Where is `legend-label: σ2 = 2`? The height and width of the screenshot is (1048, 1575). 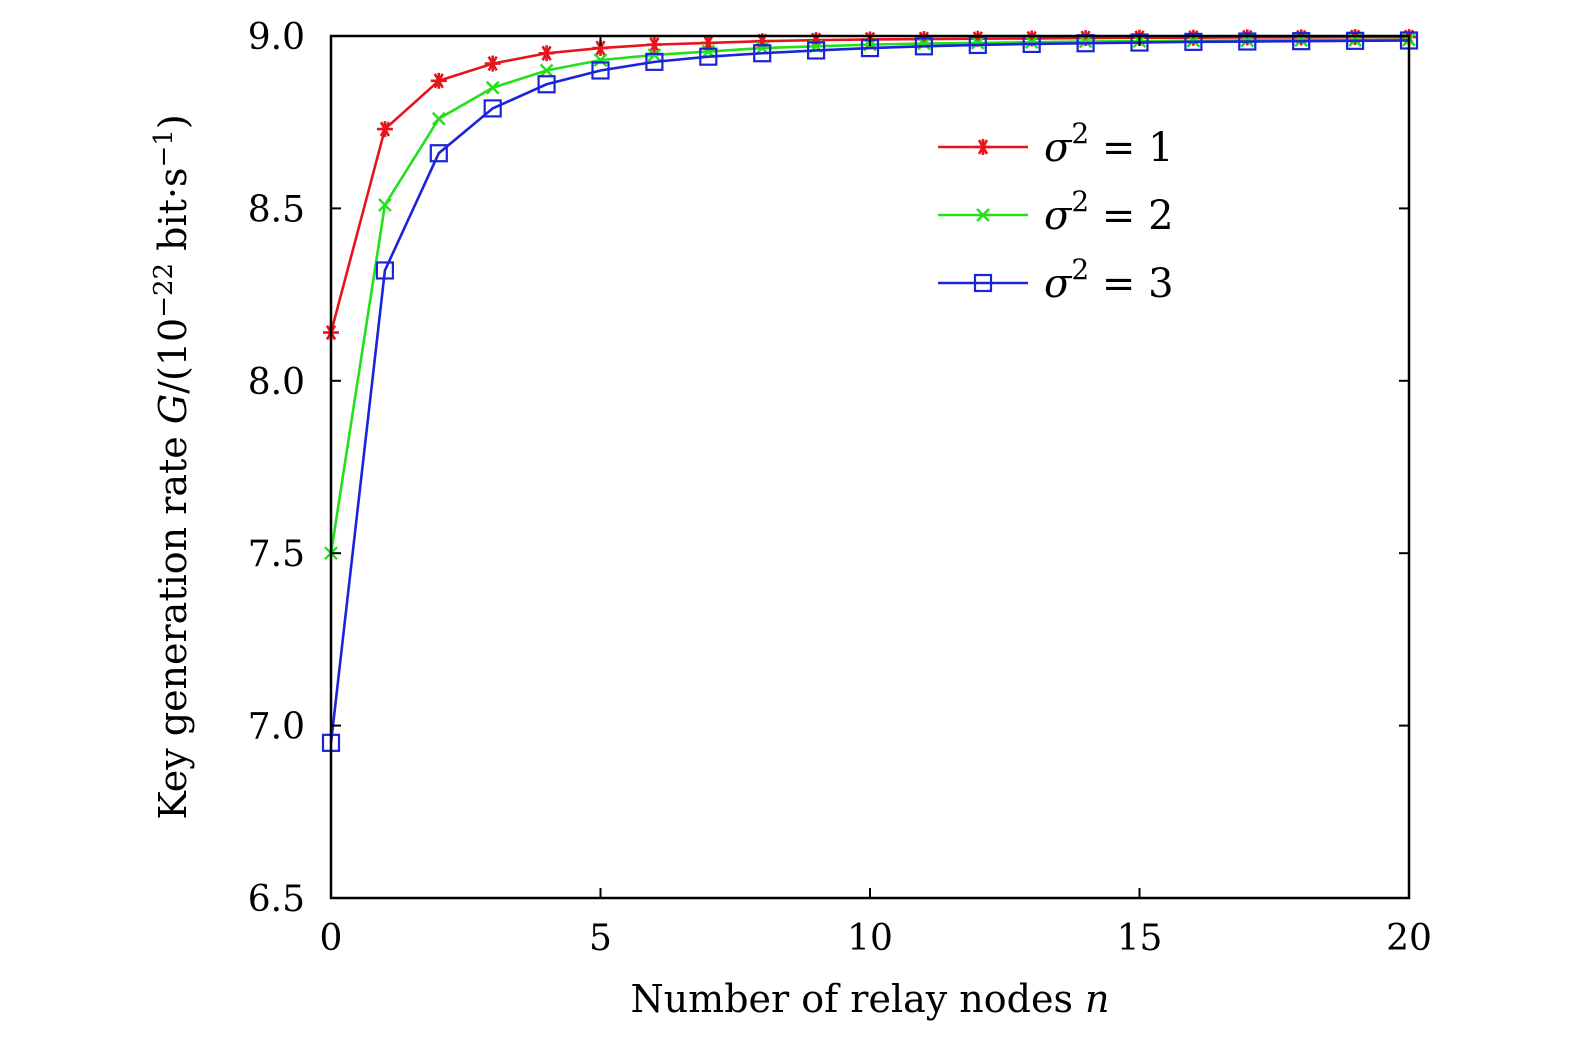 legend-label: σ2 = 2 is located at coordinates (1109, 212).